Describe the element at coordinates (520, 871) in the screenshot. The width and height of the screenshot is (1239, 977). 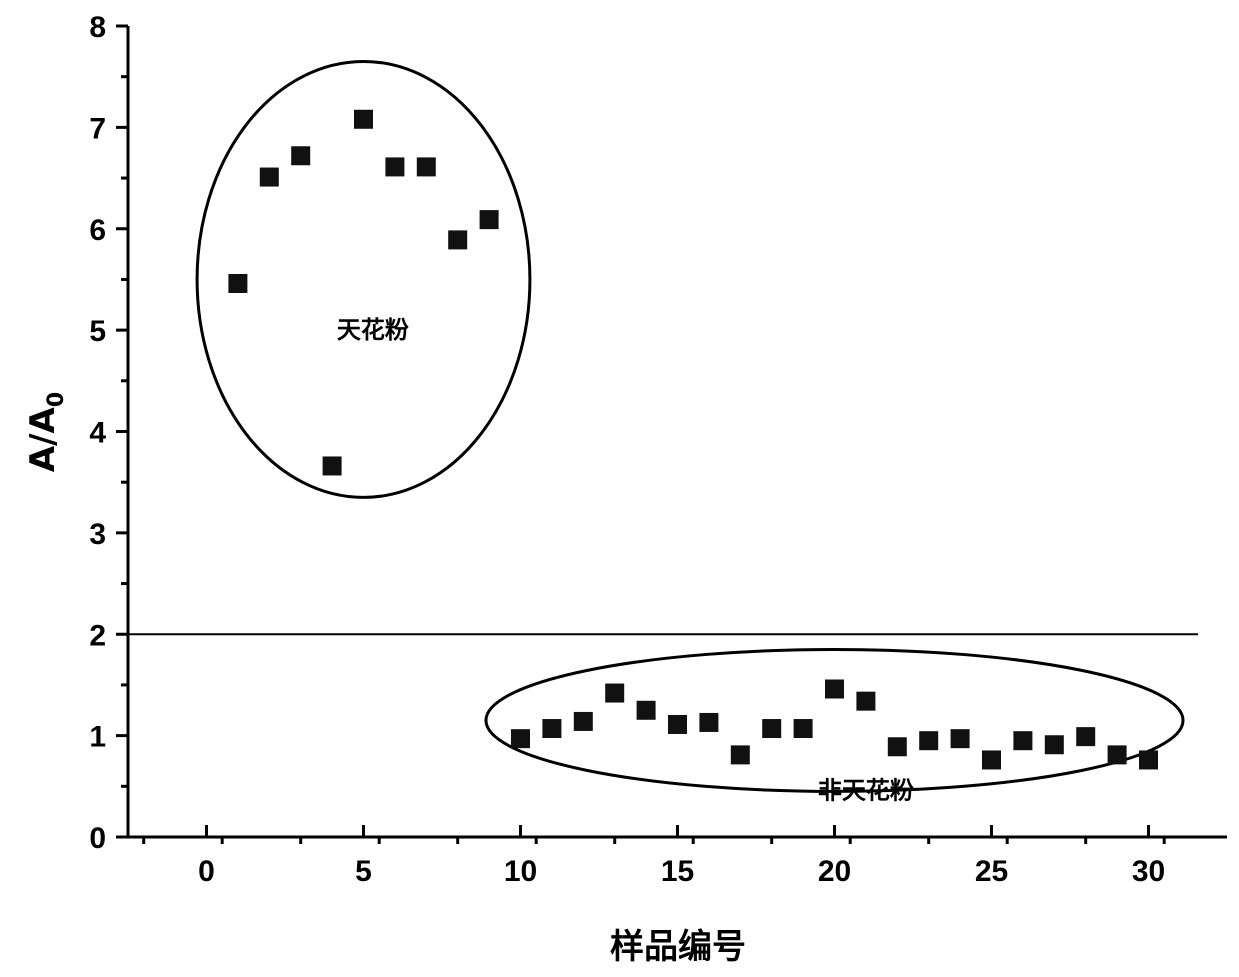
I see `x-tick-label: 10` at that location.